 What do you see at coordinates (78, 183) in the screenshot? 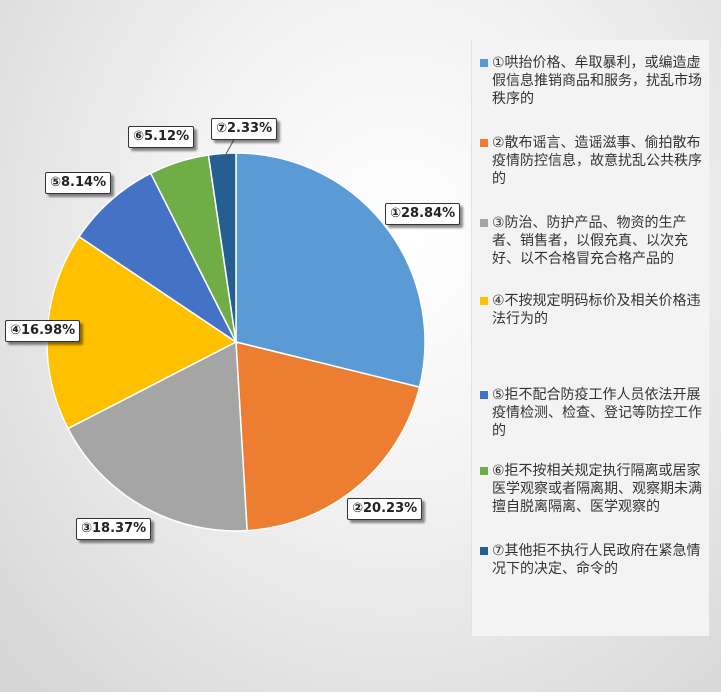
I see `data-label-5: ⑤8.14%` at bounding box center [78, 183].